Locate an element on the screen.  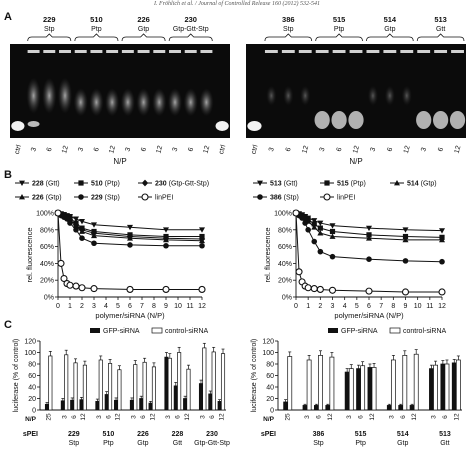
x-tick-label: 1 is located at coordinates (70, 306).